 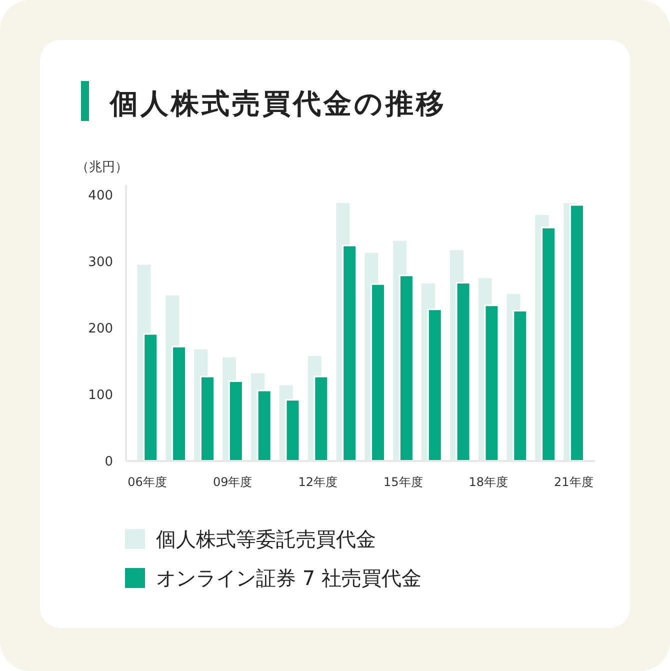 What do you see at coordinates (102, 167) in the screenshot?
I see `y-axis-title: （兆円）` at bounding box center [102, 167].